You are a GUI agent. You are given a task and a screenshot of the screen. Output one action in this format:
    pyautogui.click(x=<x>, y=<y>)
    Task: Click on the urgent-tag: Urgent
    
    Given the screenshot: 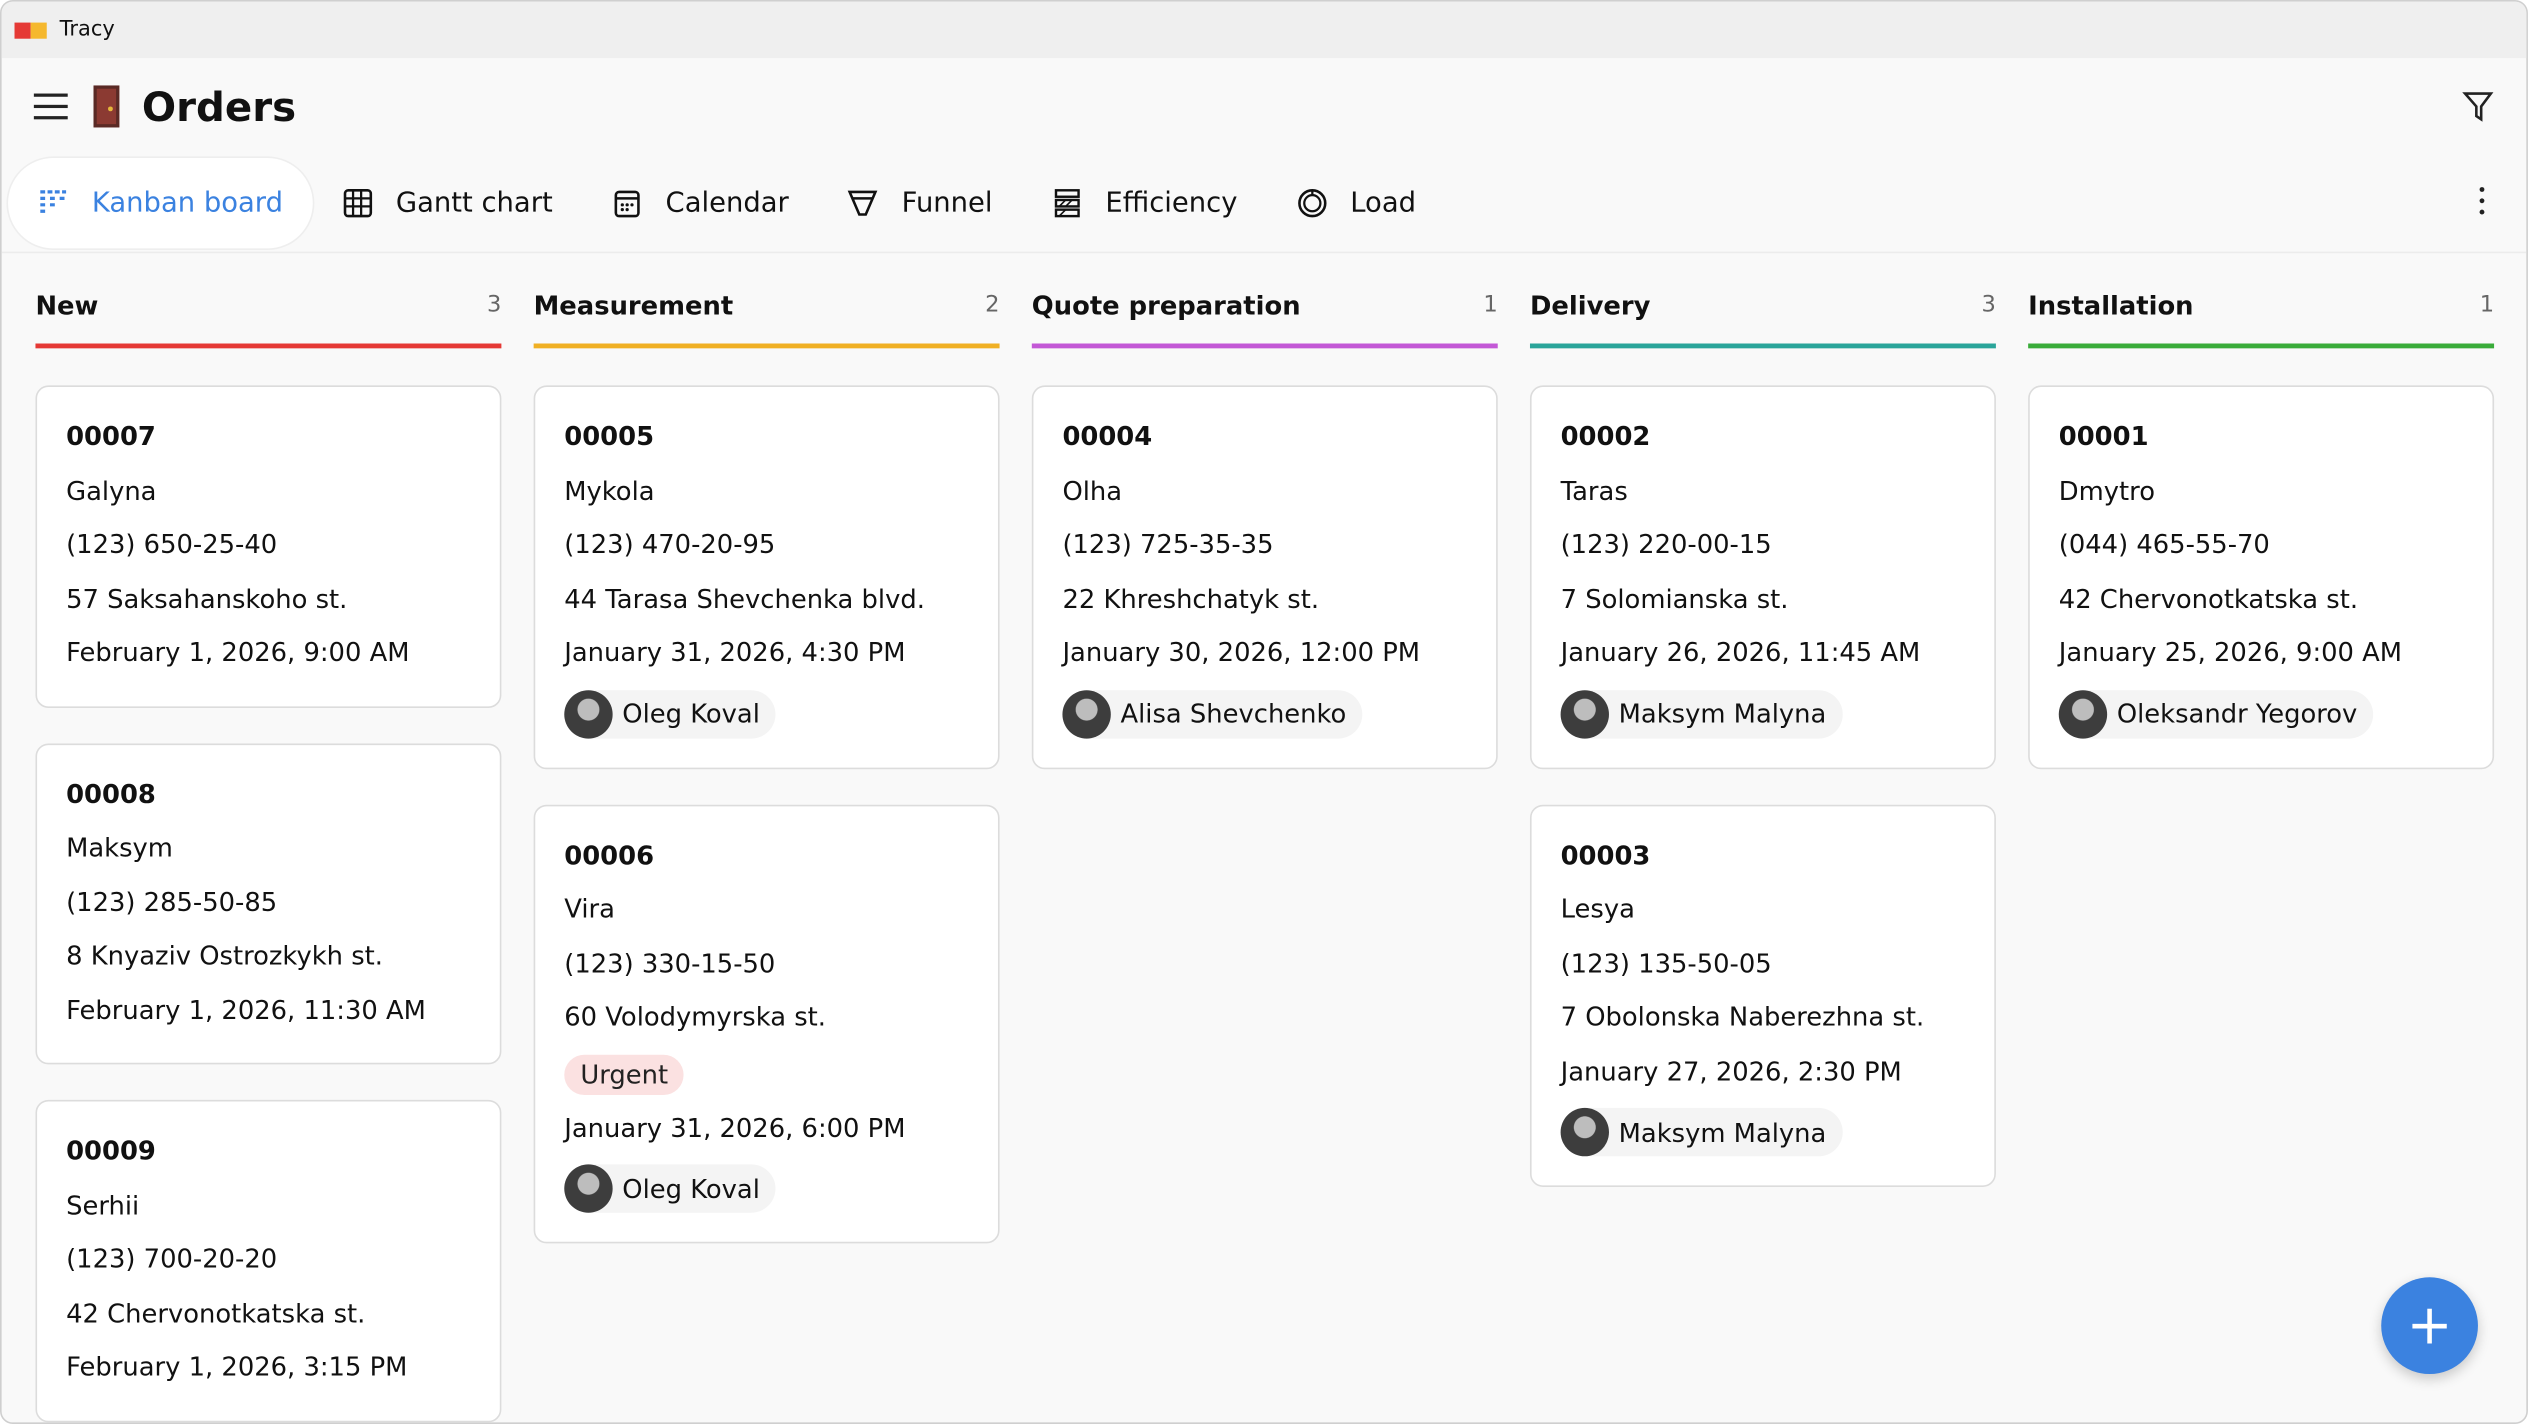 What is the action you would take?
    pyautogui.click(x=624, y=1074)
    